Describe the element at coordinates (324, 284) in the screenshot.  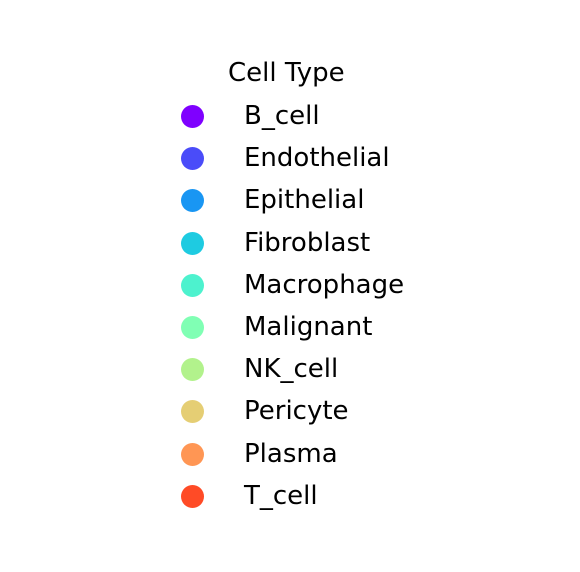
I see `legend-label: Macrophage` at that location.